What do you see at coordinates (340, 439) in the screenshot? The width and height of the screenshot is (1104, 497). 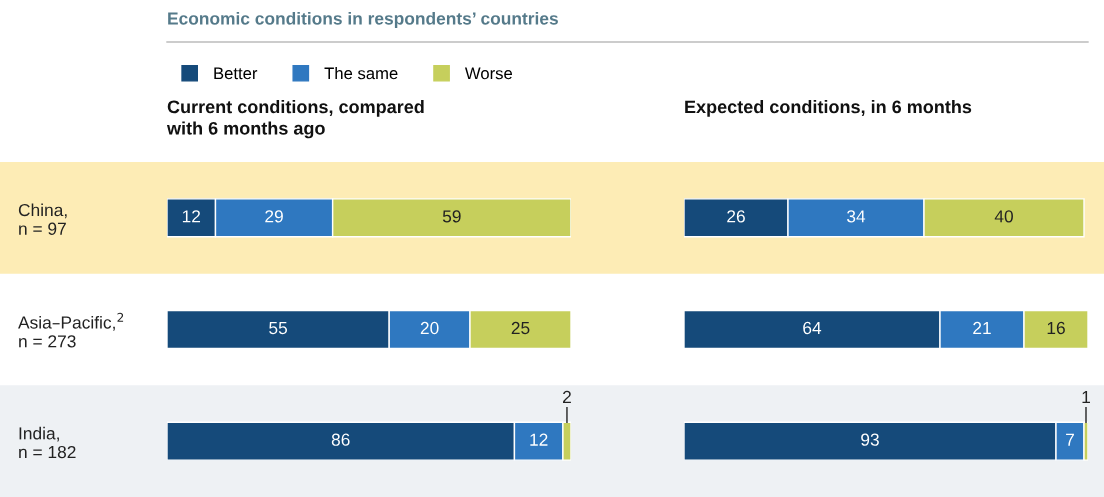 I see `data-label: 86` at bounding box center [340, 439].